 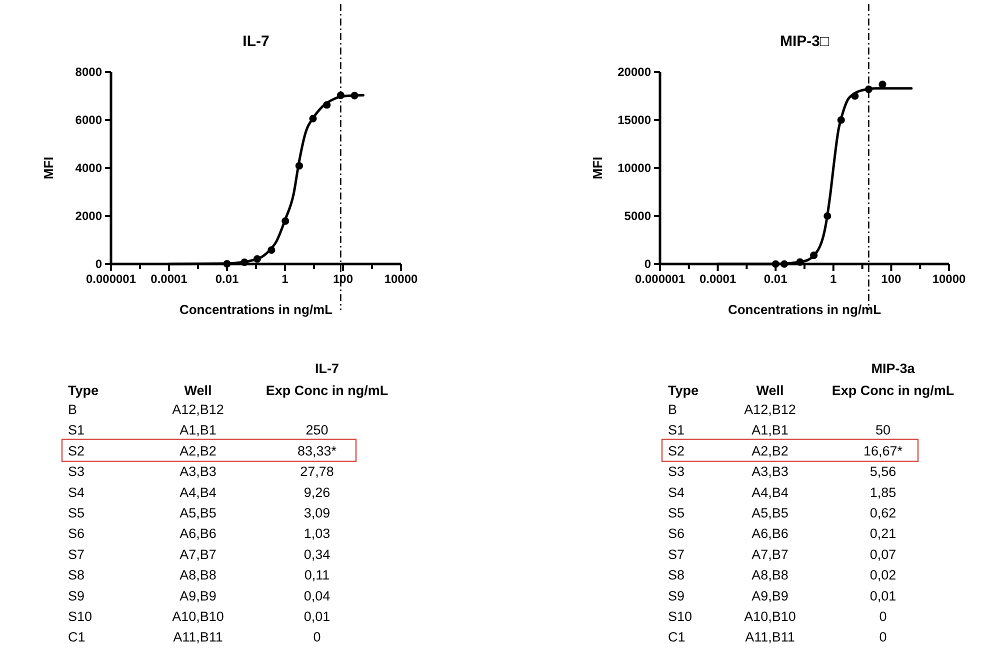 I want to click on y-tick-label: 5000, so click(x=638, y=216).